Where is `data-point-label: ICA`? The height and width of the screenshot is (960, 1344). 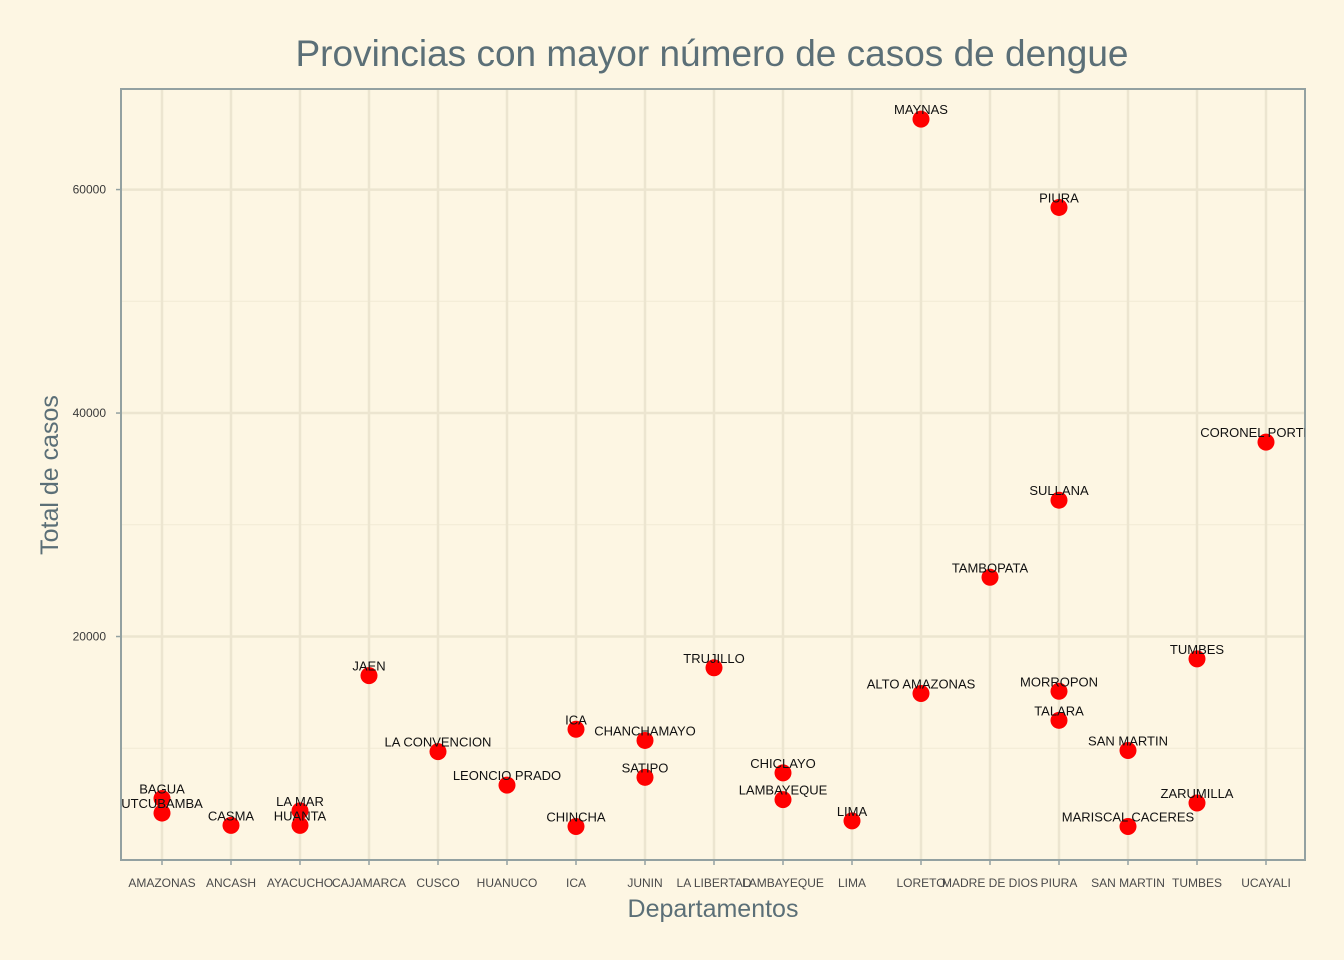 data-point-label: ICA is located at coordinates (576, 719).